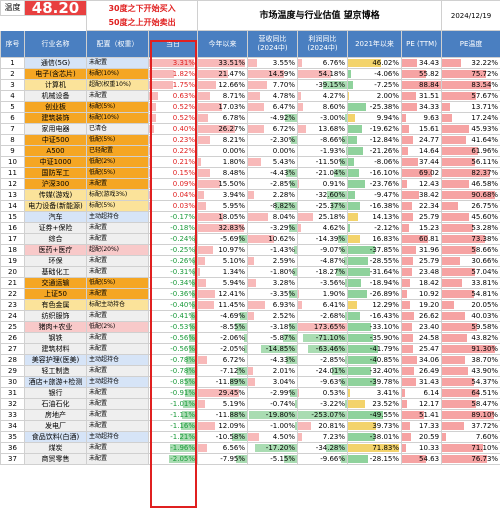 Image resolution: width=500 pixels, height=510 pixels. Describe the element at coordinates (183, 448) in the screenshot. I see `cell-day-value: -1.96%` at that location.